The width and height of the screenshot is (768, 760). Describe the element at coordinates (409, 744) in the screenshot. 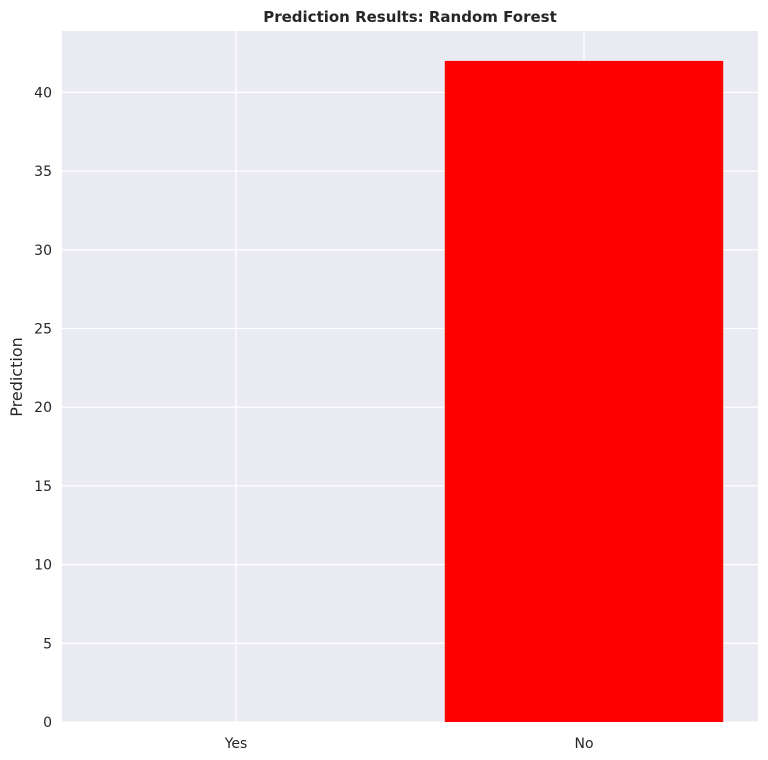

I see `x-tick-labels: Yes No` at that location.